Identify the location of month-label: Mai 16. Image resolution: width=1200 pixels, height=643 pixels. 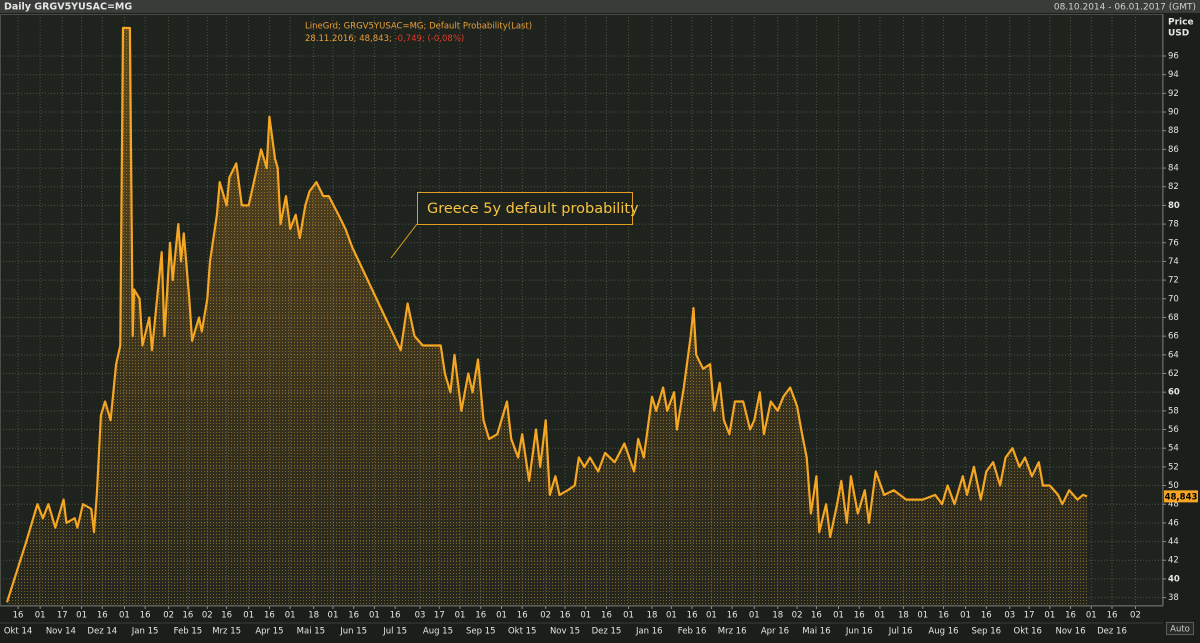
(816, 632).